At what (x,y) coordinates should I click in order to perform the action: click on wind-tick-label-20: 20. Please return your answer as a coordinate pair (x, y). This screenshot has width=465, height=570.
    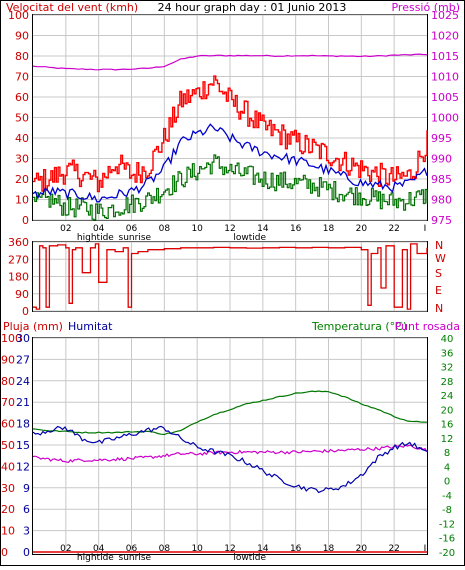
    Looking at the image, I should click on (22, 179).